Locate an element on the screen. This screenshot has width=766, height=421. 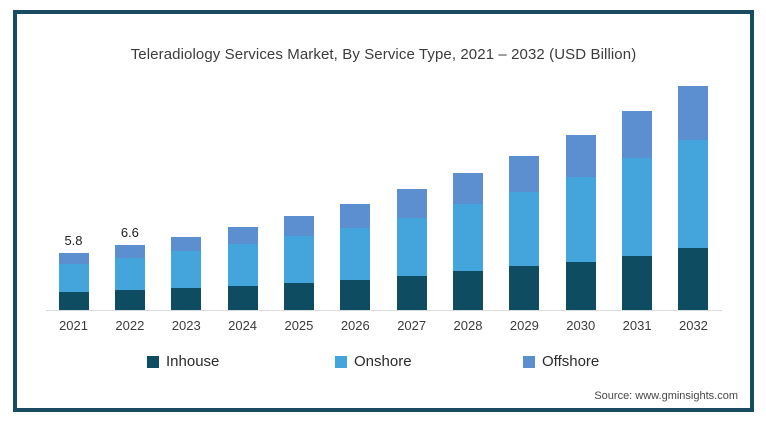
bar-segment-2030-offshore is located at coordinates (580, 156).